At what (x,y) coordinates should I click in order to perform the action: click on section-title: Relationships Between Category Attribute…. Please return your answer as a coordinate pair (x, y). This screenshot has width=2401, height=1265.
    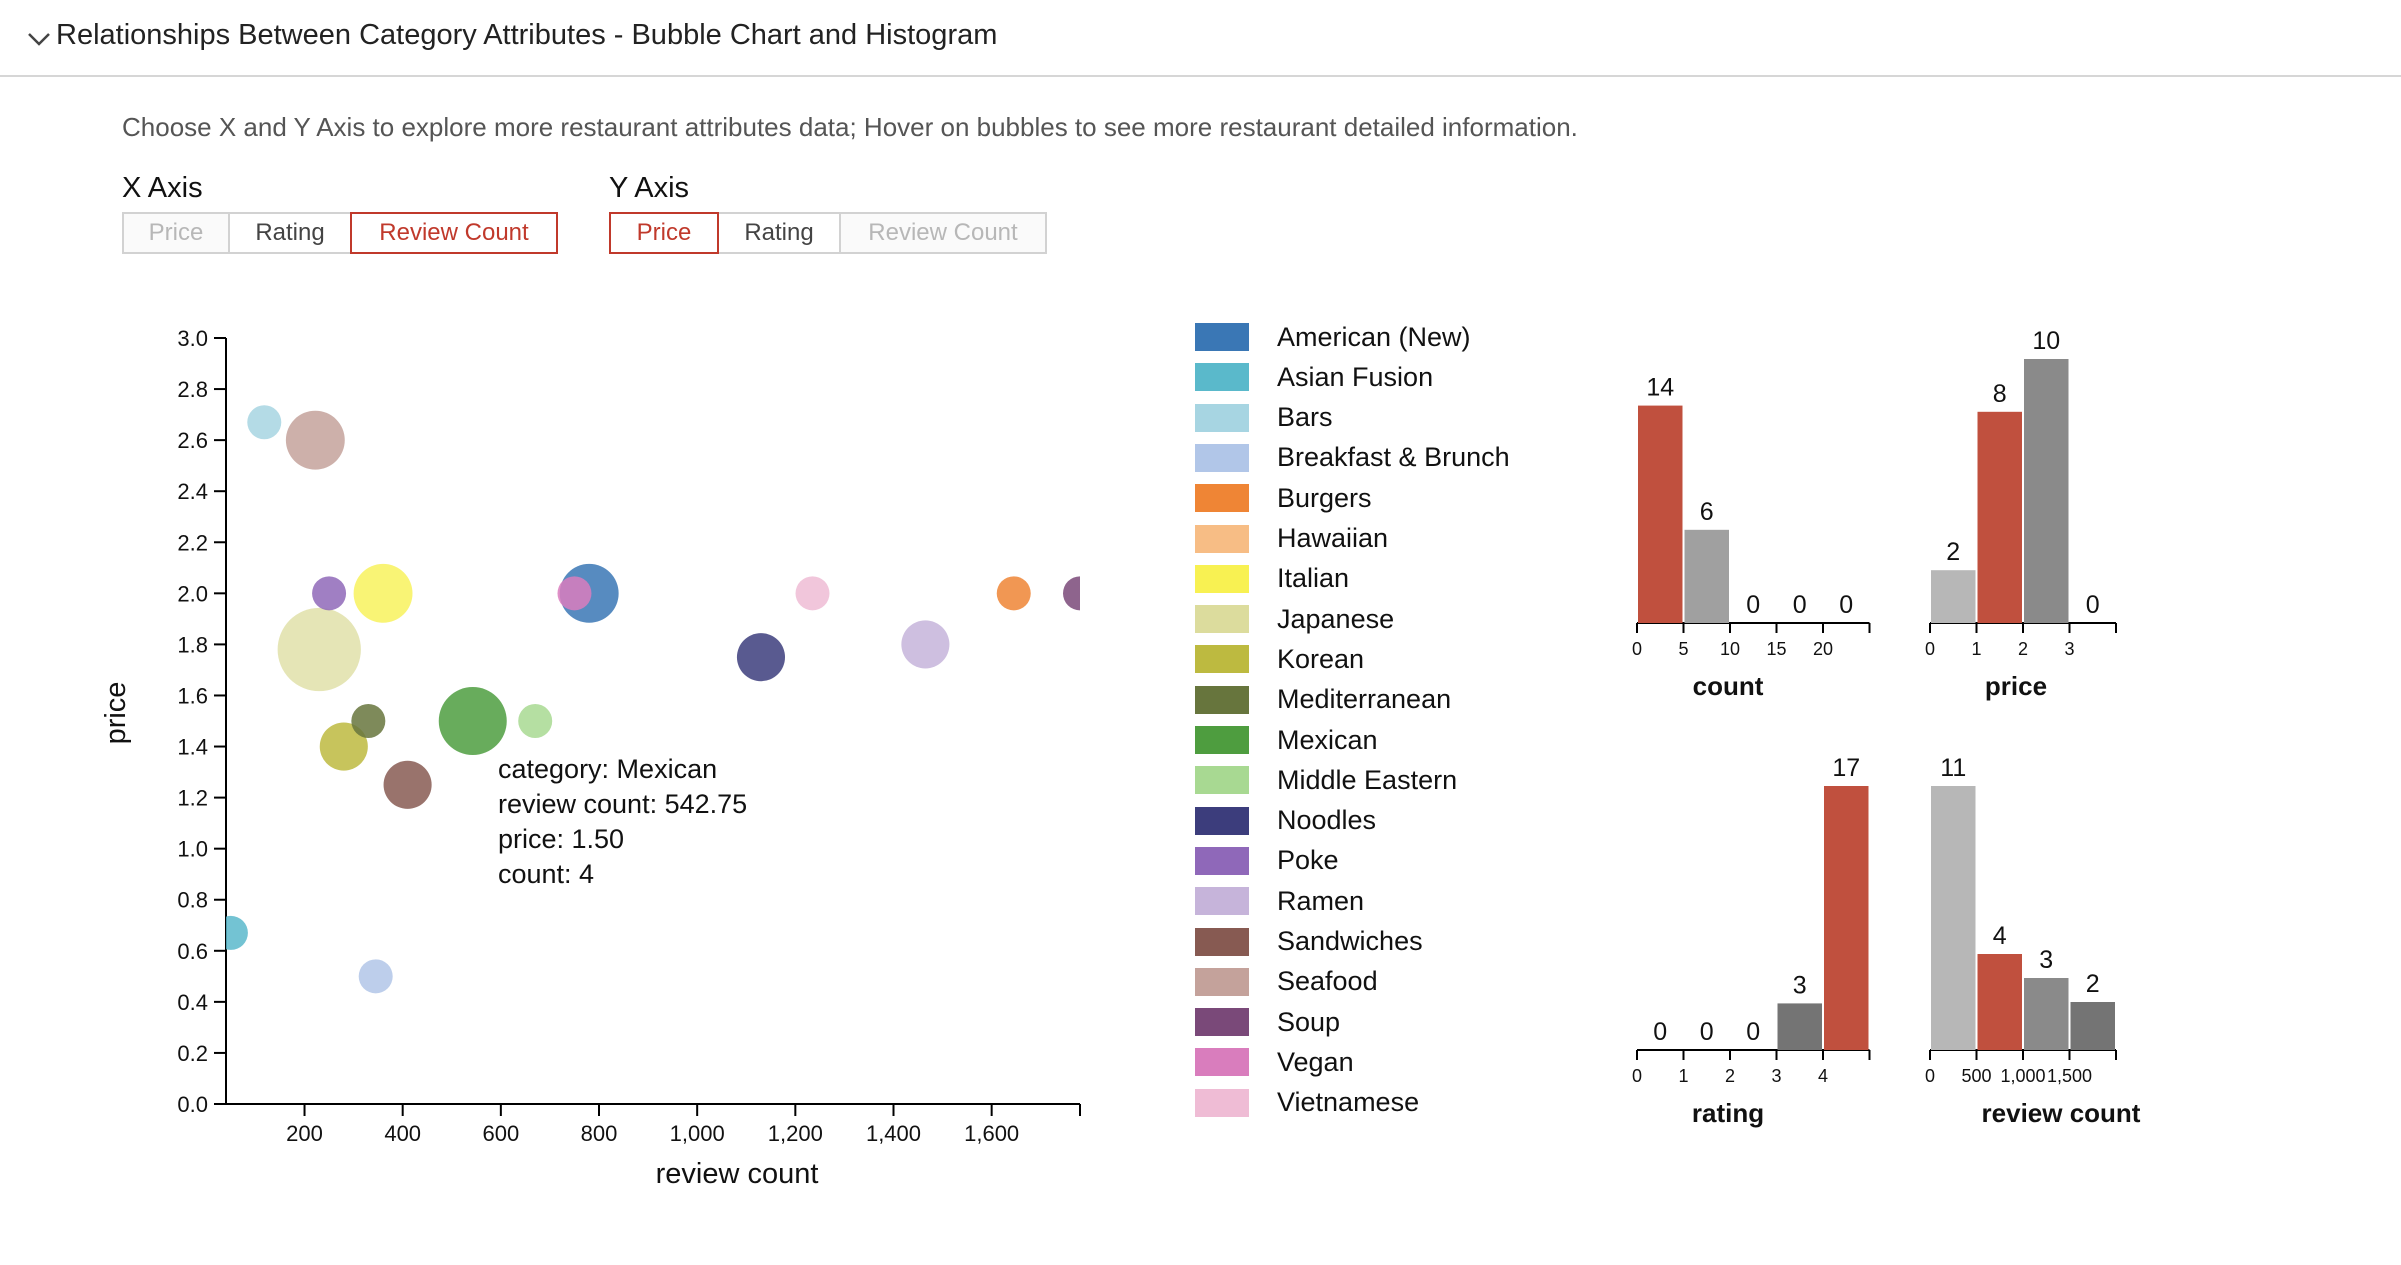
    Looking at the image, I should click on (527, 35).